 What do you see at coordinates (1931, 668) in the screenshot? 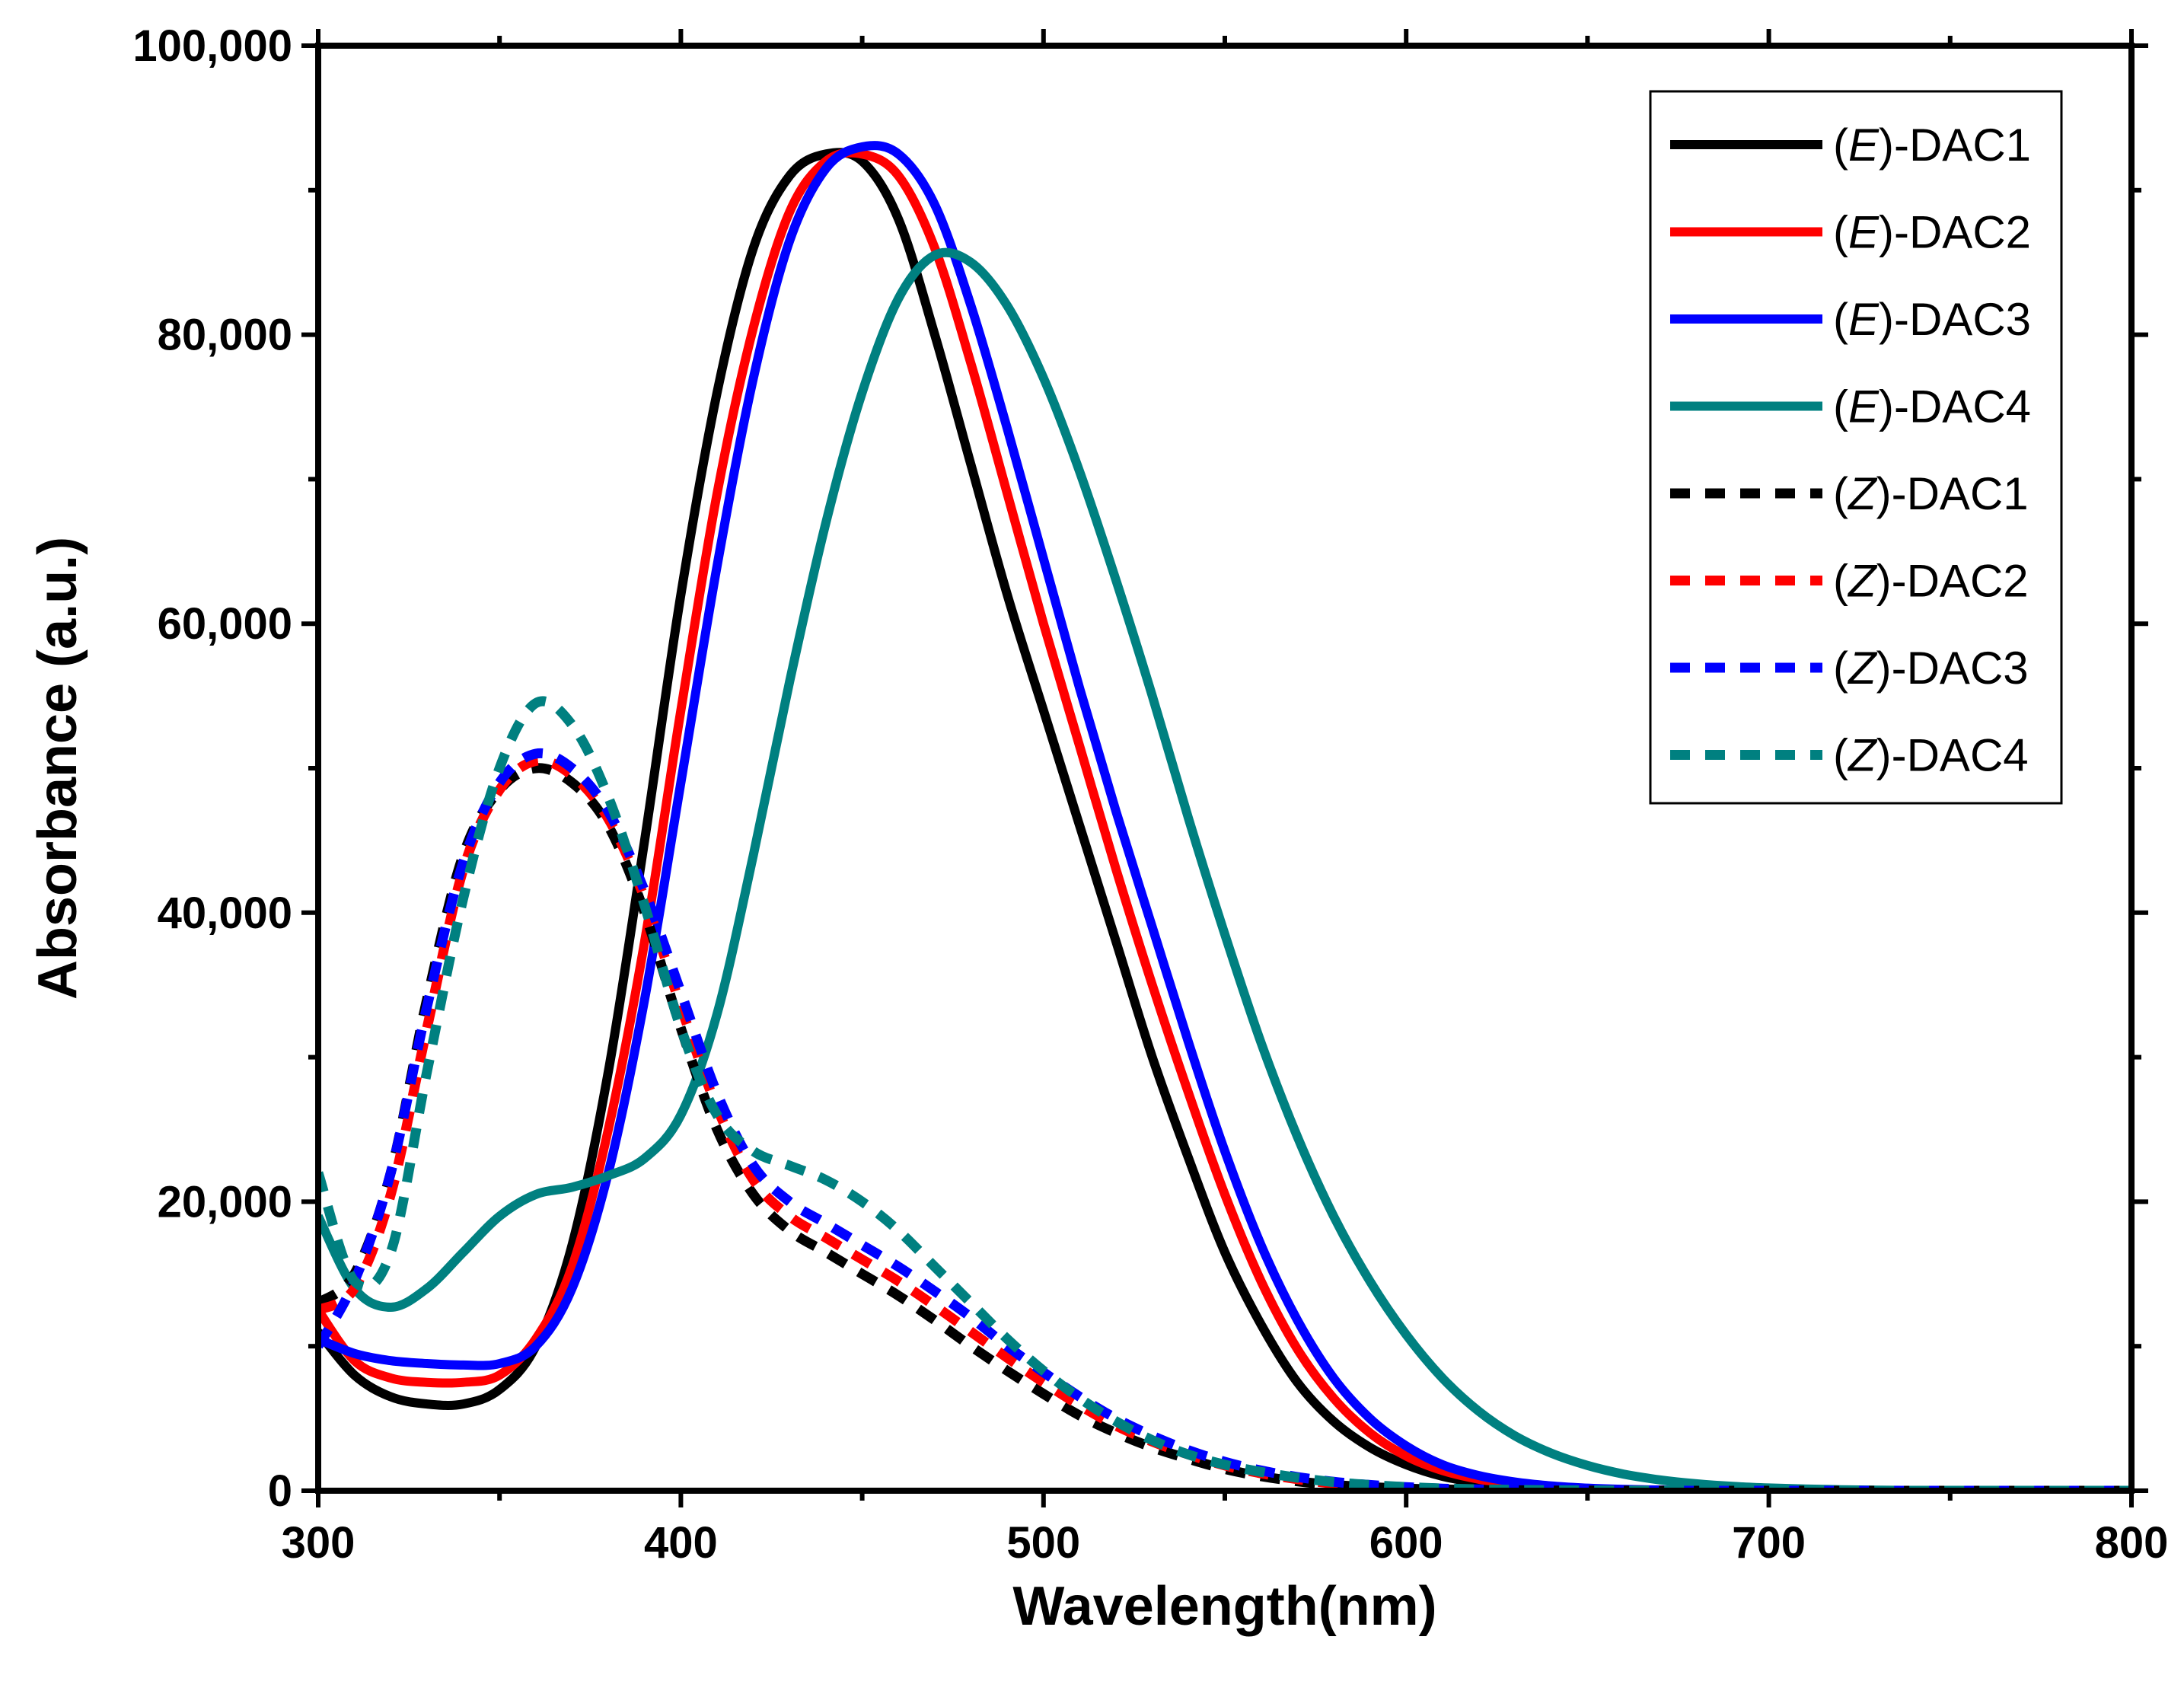
I see `legend-label: (Z)-DAC3` at bounding box center [1931, 668].